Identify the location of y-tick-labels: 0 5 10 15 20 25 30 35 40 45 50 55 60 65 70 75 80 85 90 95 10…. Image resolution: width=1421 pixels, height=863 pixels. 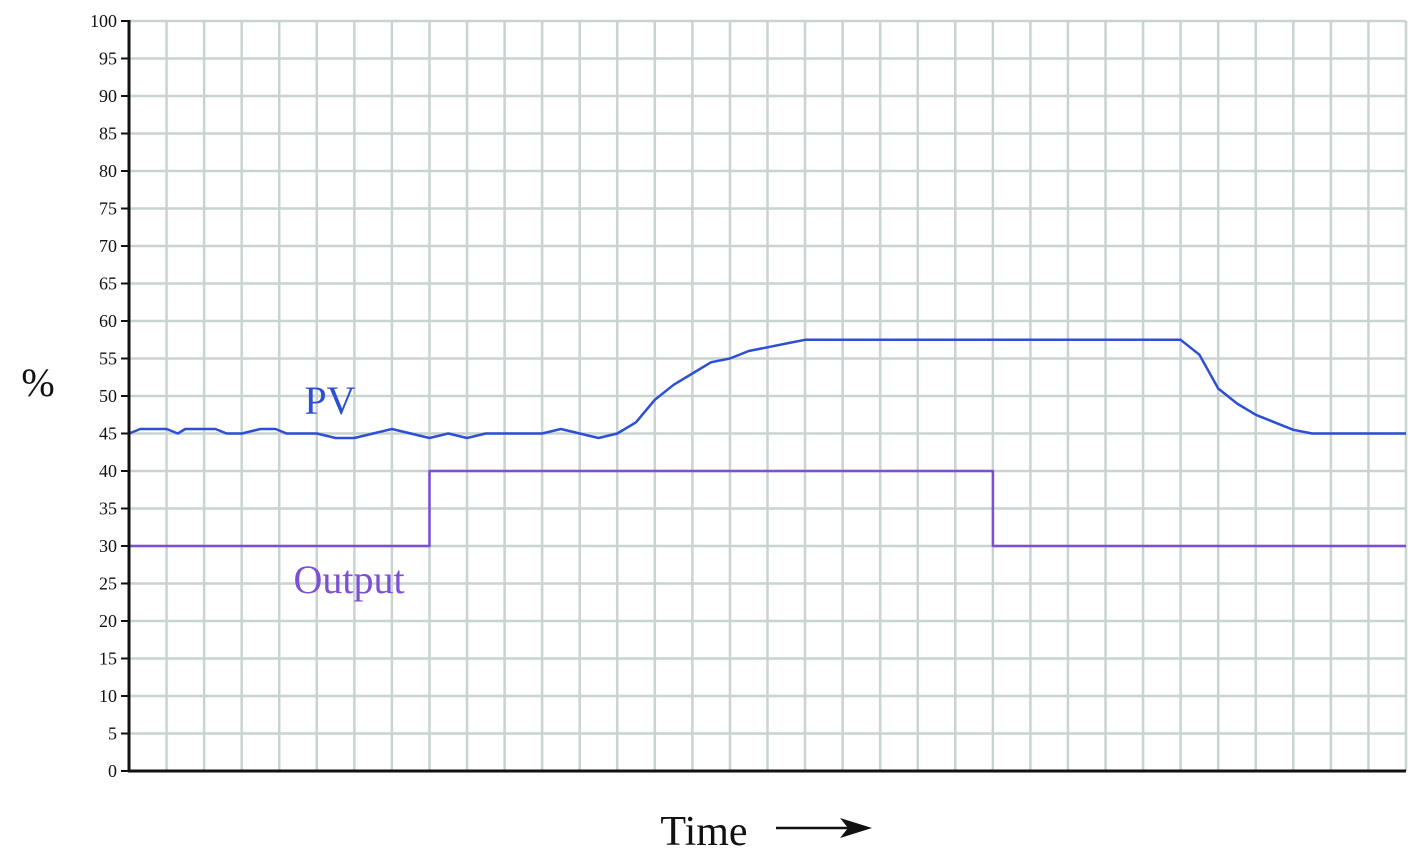
(109, 396).